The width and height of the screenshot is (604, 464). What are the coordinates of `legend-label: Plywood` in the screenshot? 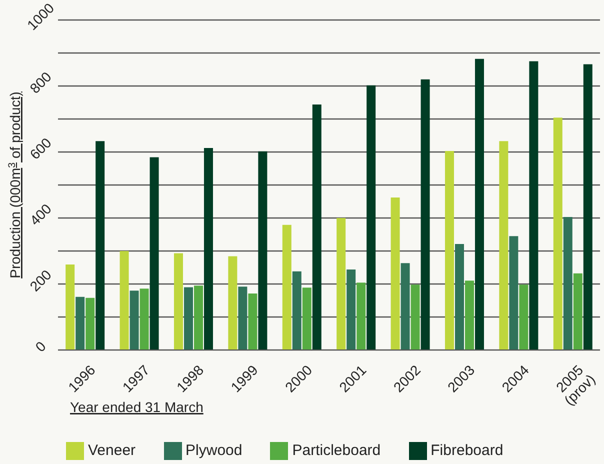 It's located at (214, 450).